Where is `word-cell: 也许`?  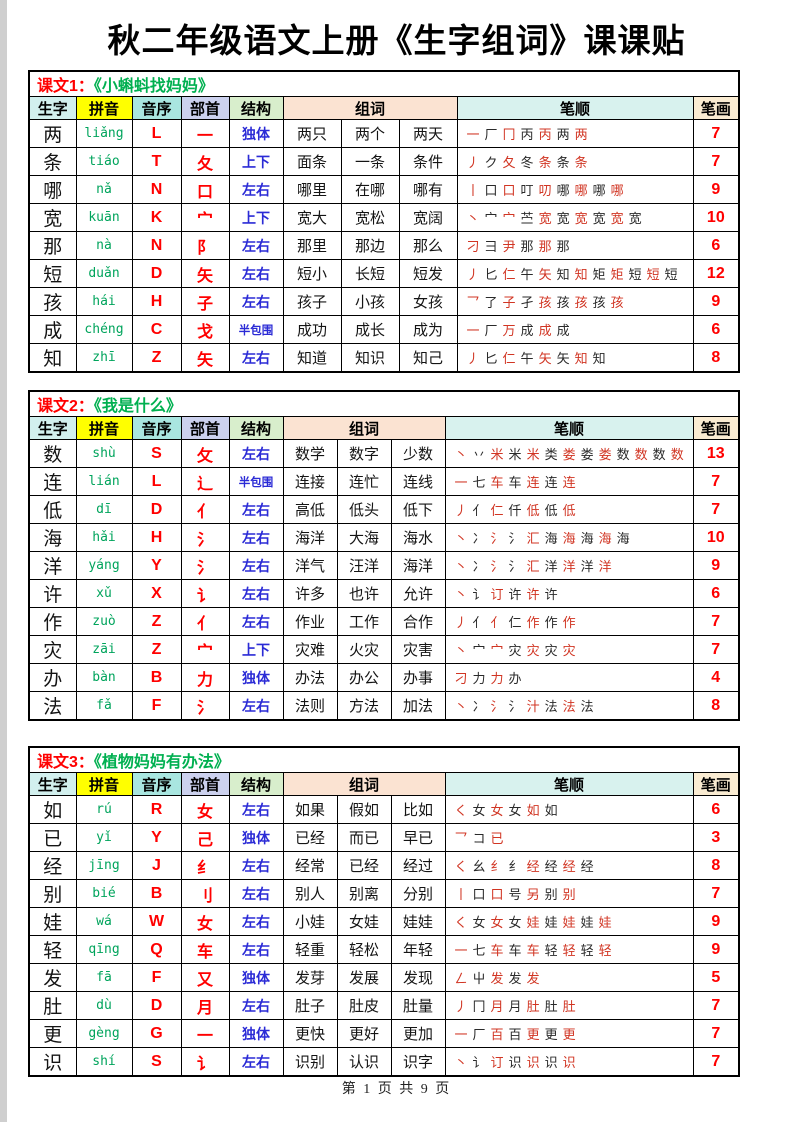
word-cell: 也许 is located at coordinates (364, 593).